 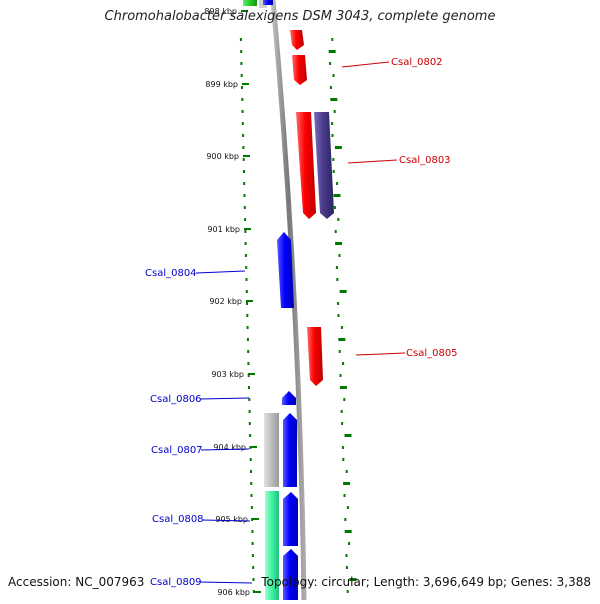 I want to click on scale-tick-label: 902 kbp, so click(x=225, y=301).